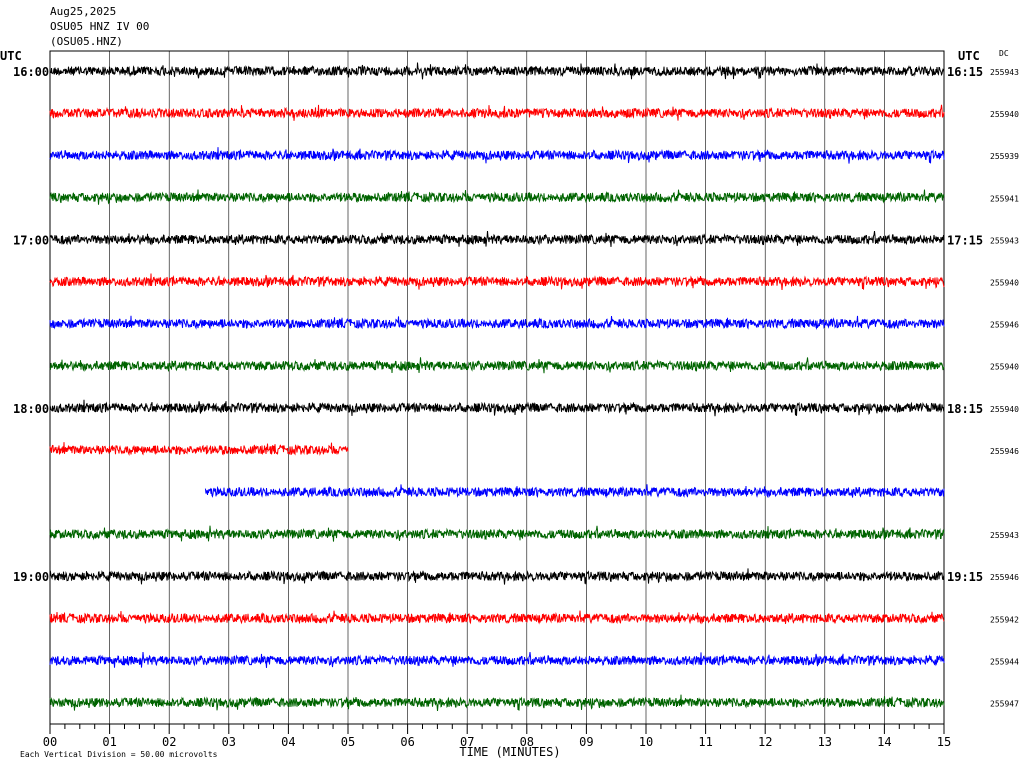 The width and height of the screenshot is (1024, 768). I want to click on dc-label: DC, so click(1004, 53).